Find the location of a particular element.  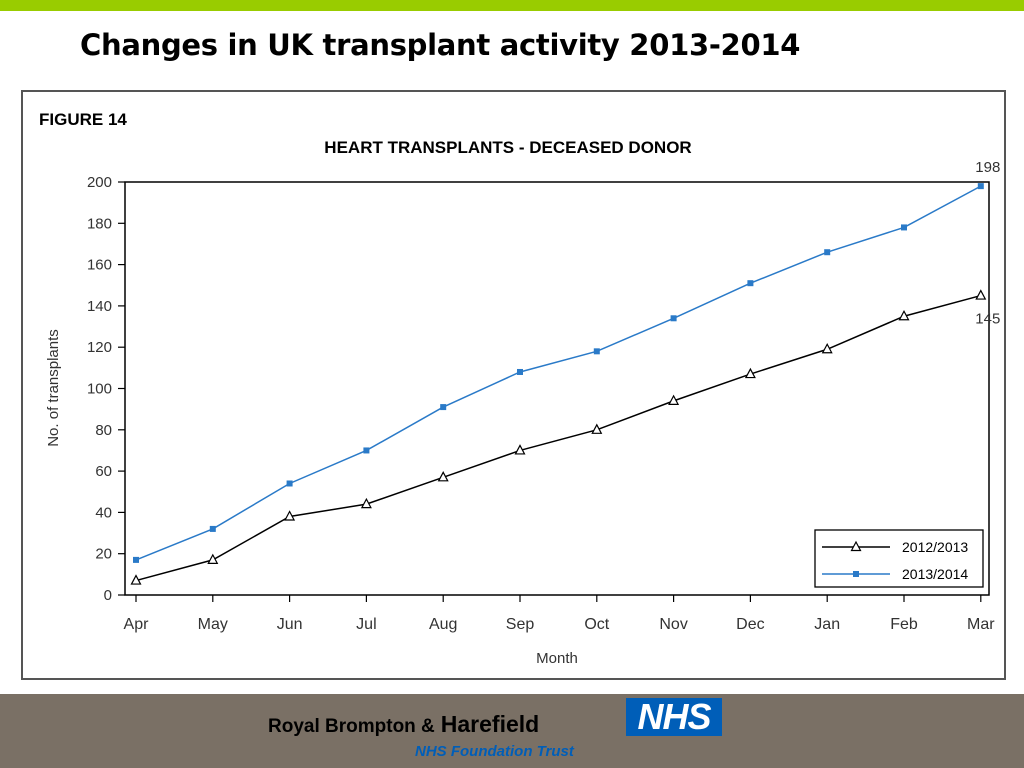

legend-box is located at coordinates (899, 558).